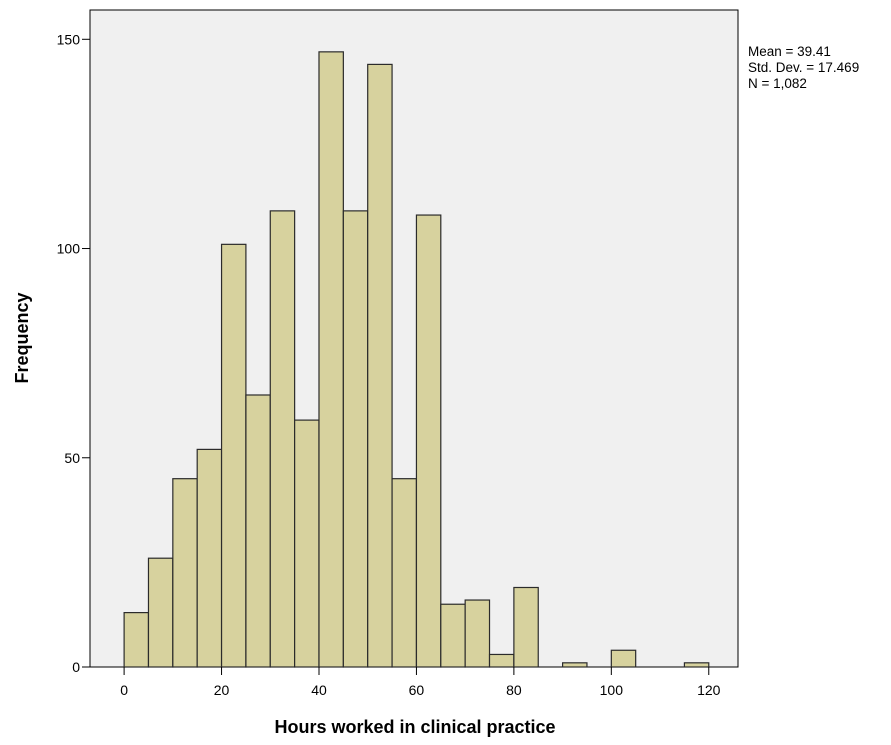 Image resolution: width=891 pixels, height=745 pixels. Describe the element at coordinates (76, 667) in the screenshot. I see `y-tick-label: 0` at that location.